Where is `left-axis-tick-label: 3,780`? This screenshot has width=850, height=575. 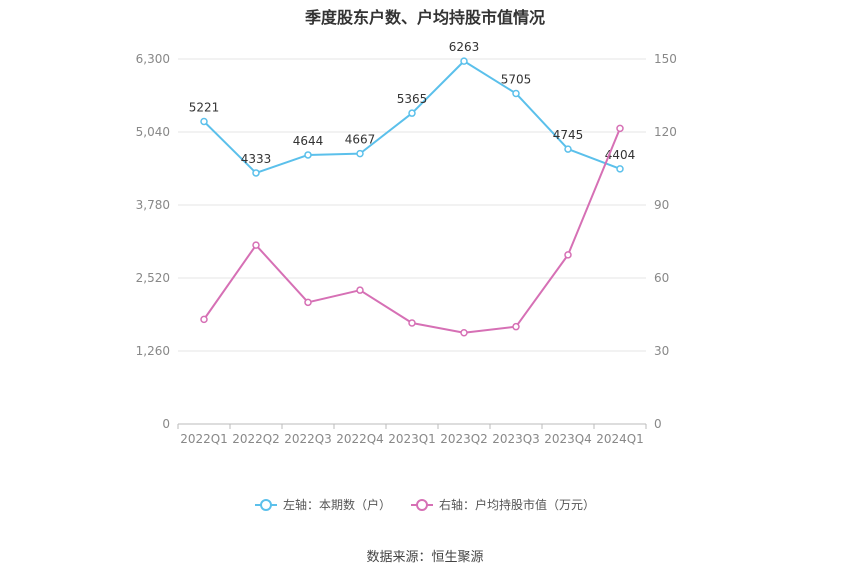 left-axis-tick-label: 3,780 is located at coordinates (153, 205).